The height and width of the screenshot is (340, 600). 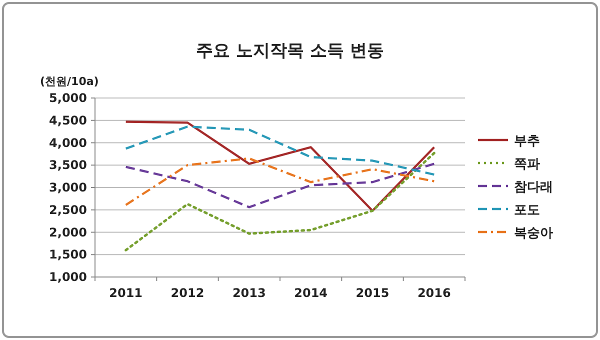 What do you see at coordinates (68, 165) in the screenshot?
I see `y-tick-label: 3,500` at bounding box center [68, 165].